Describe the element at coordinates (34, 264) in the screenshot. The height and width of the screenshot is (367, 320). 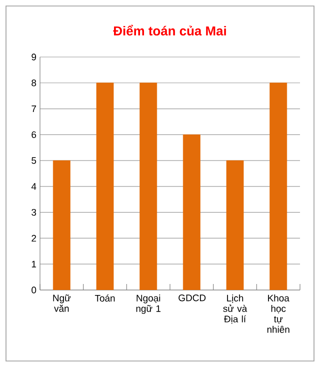
I see `y-tick-label: 1` at that location.